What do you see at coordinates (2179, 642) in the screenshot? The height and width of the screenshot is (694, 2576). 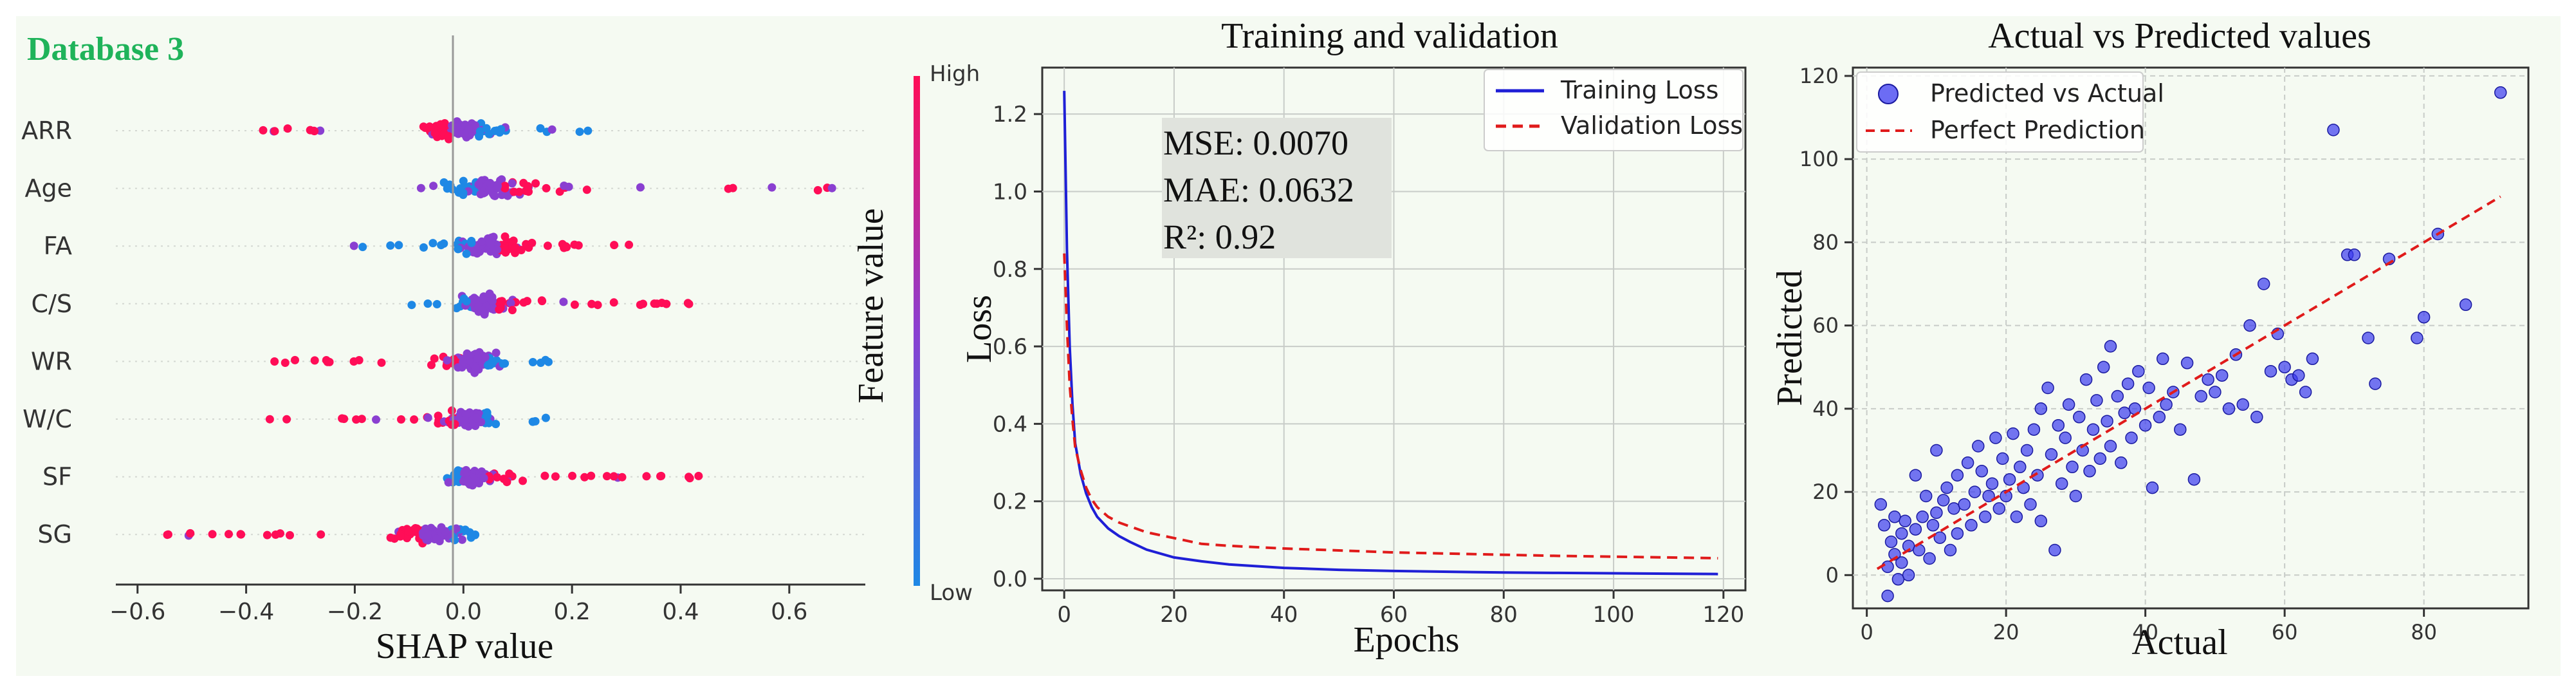 I see `scatter-x-label: Actual` at bounding box center [2179, 642].